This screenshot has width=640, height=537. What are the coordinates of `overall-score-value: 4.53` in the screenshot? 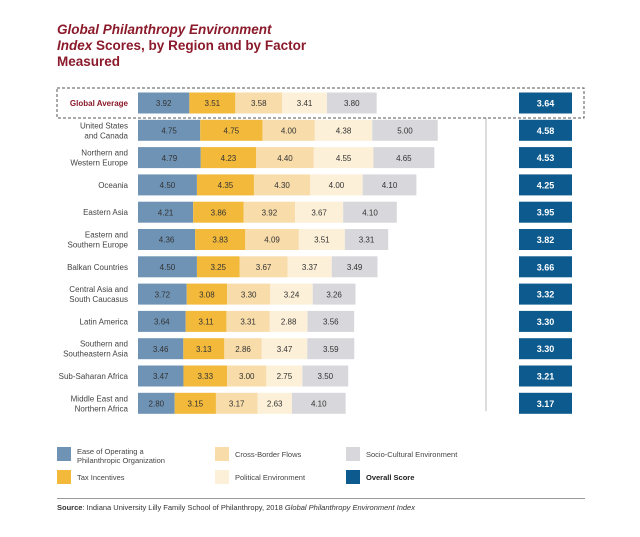 It's located at (546, 158).